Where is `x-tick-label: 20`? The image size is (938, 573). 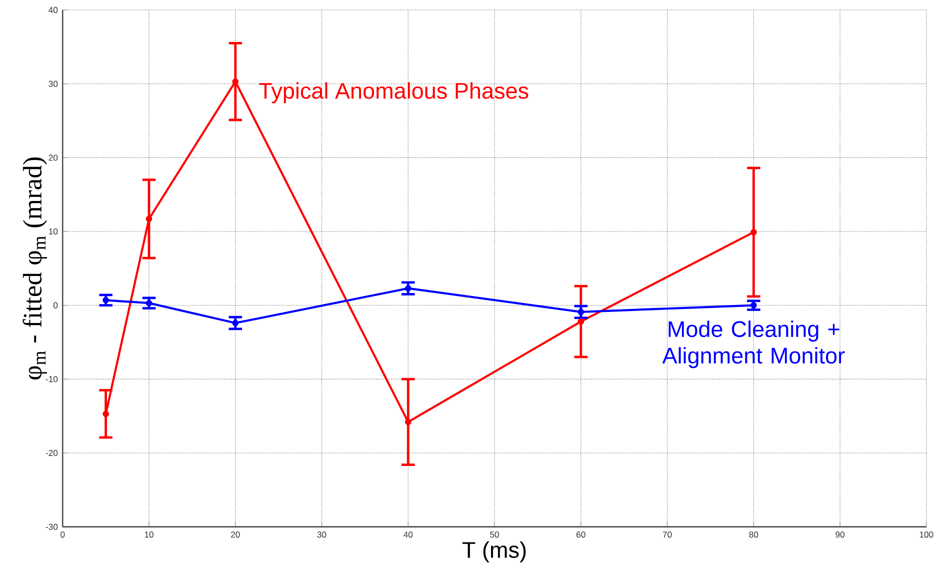 x-tick-label: 20 is located at coordinates (235, 535).